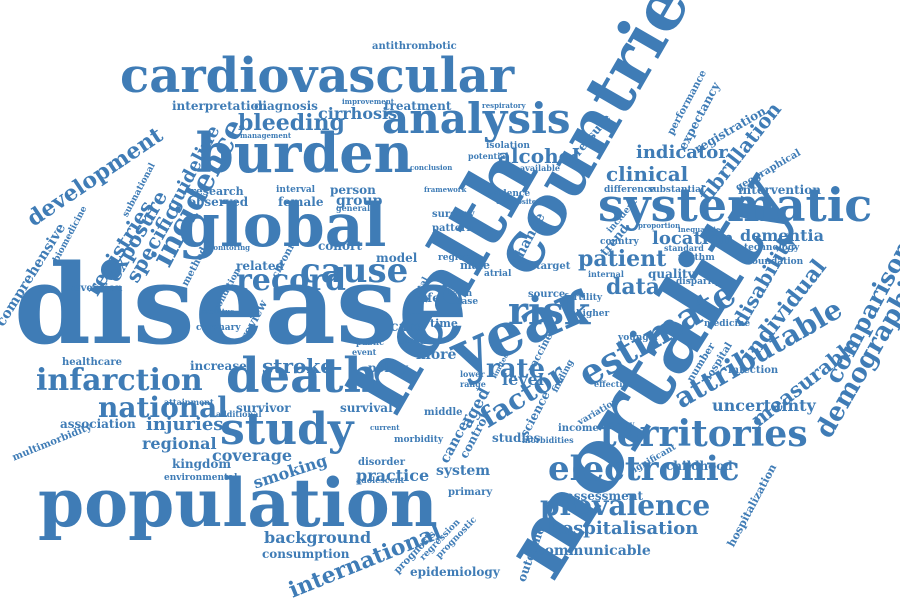  What do you see at coordinates (353, 190) in the screenshot?
I see `word-person: person` at bounding box center [353, 190].